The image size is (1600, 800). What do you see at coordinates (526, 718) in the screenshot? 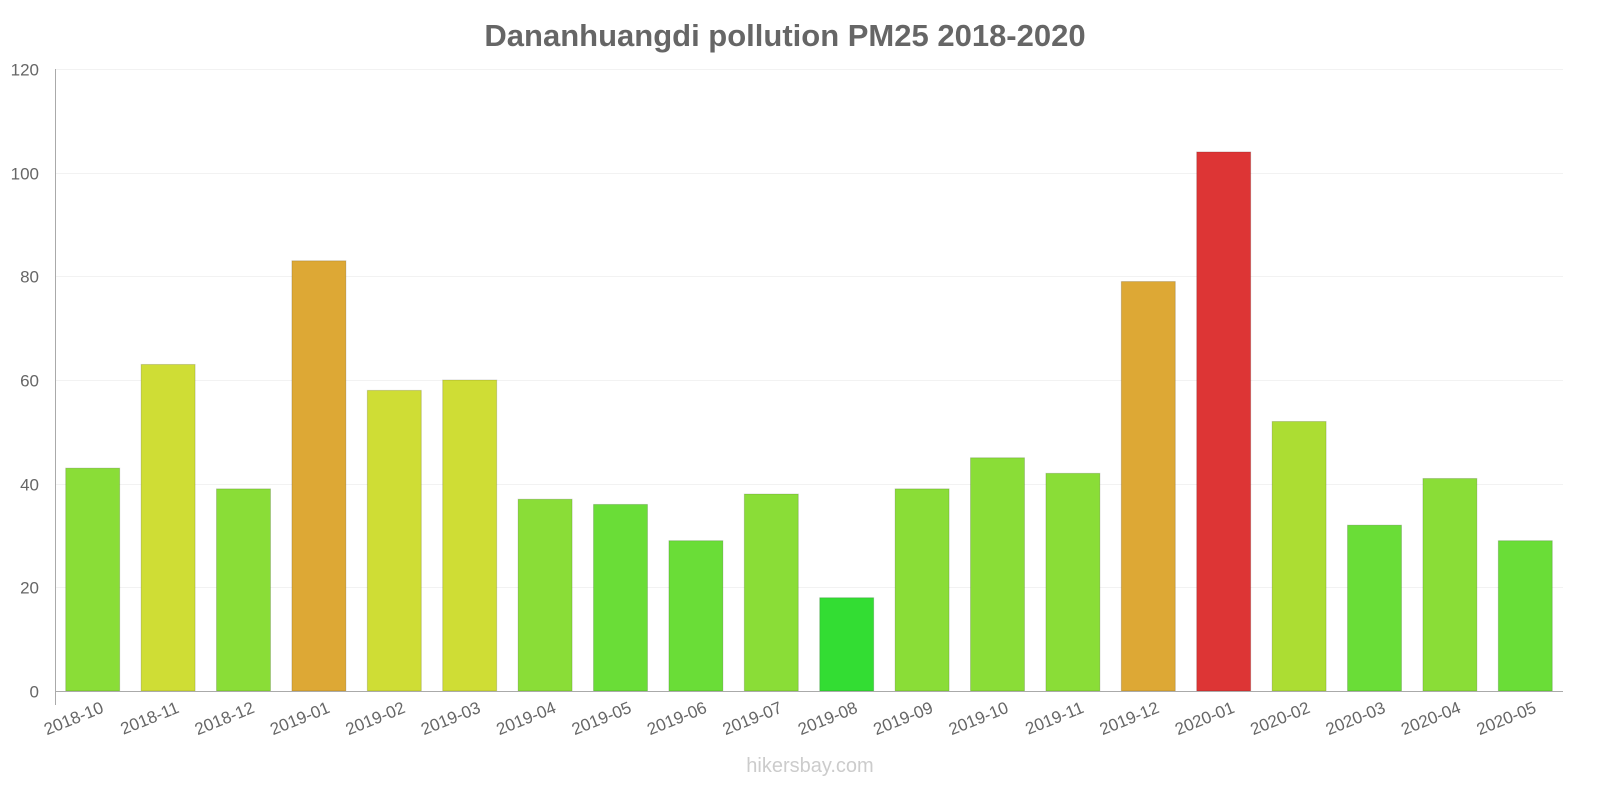
I see `x-tick-label: 2019-04` at bounding box center [526, 718].